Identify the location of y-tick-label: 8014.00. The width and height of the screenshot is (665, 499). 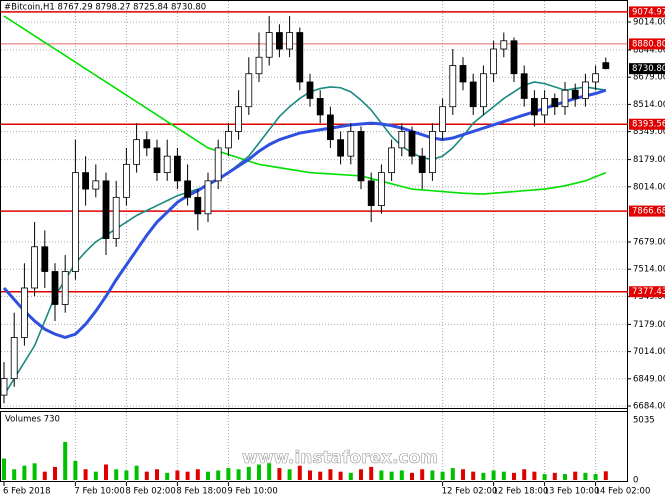
(649, 187).